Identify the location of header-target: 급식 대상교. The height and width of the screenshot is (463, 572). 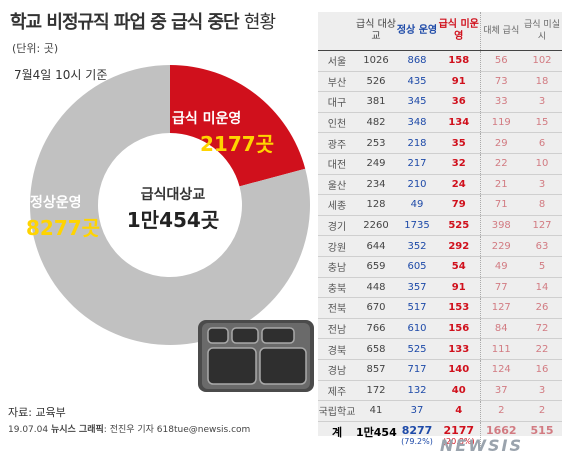
(376, 31).